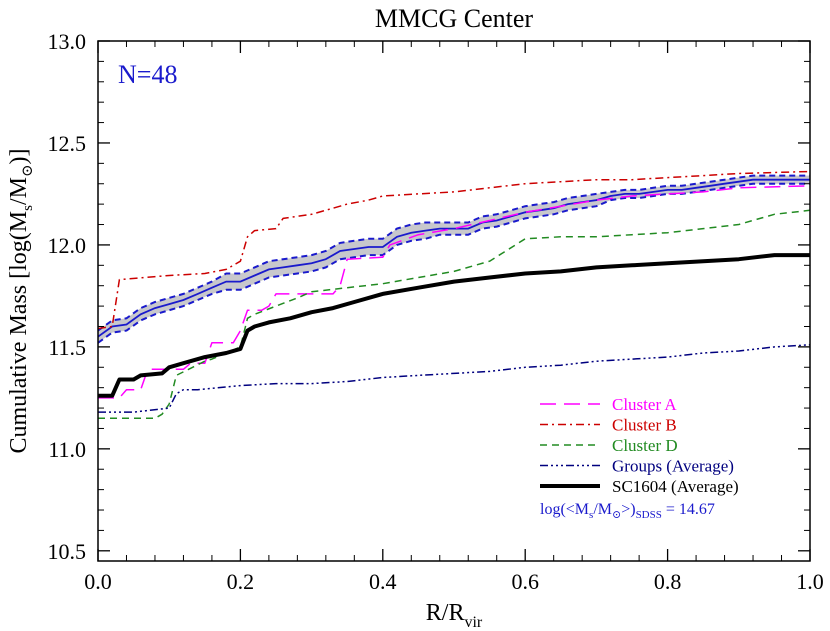 The image size is (830, 631). I want to click on y-tick-label: 13.0, so click(67, 41).